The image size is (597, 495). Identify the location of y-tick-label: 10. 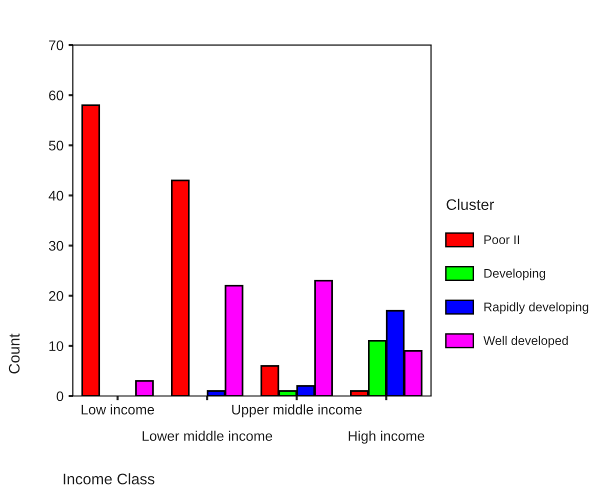
(56, 346).